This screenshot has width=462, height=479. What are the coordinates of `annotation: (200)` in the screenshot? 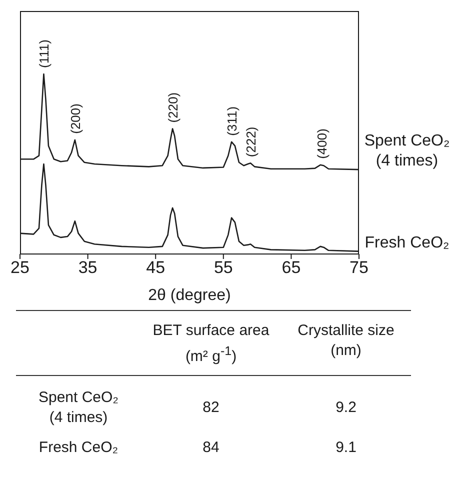 It's located at (75, 119).